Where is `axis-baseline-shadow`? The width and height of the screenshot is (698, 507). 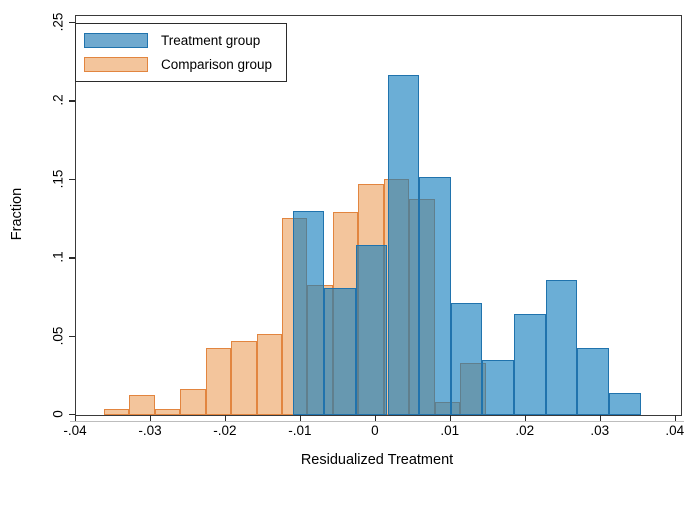 axis-baseline-shadow is located at coordinates (377, 421).